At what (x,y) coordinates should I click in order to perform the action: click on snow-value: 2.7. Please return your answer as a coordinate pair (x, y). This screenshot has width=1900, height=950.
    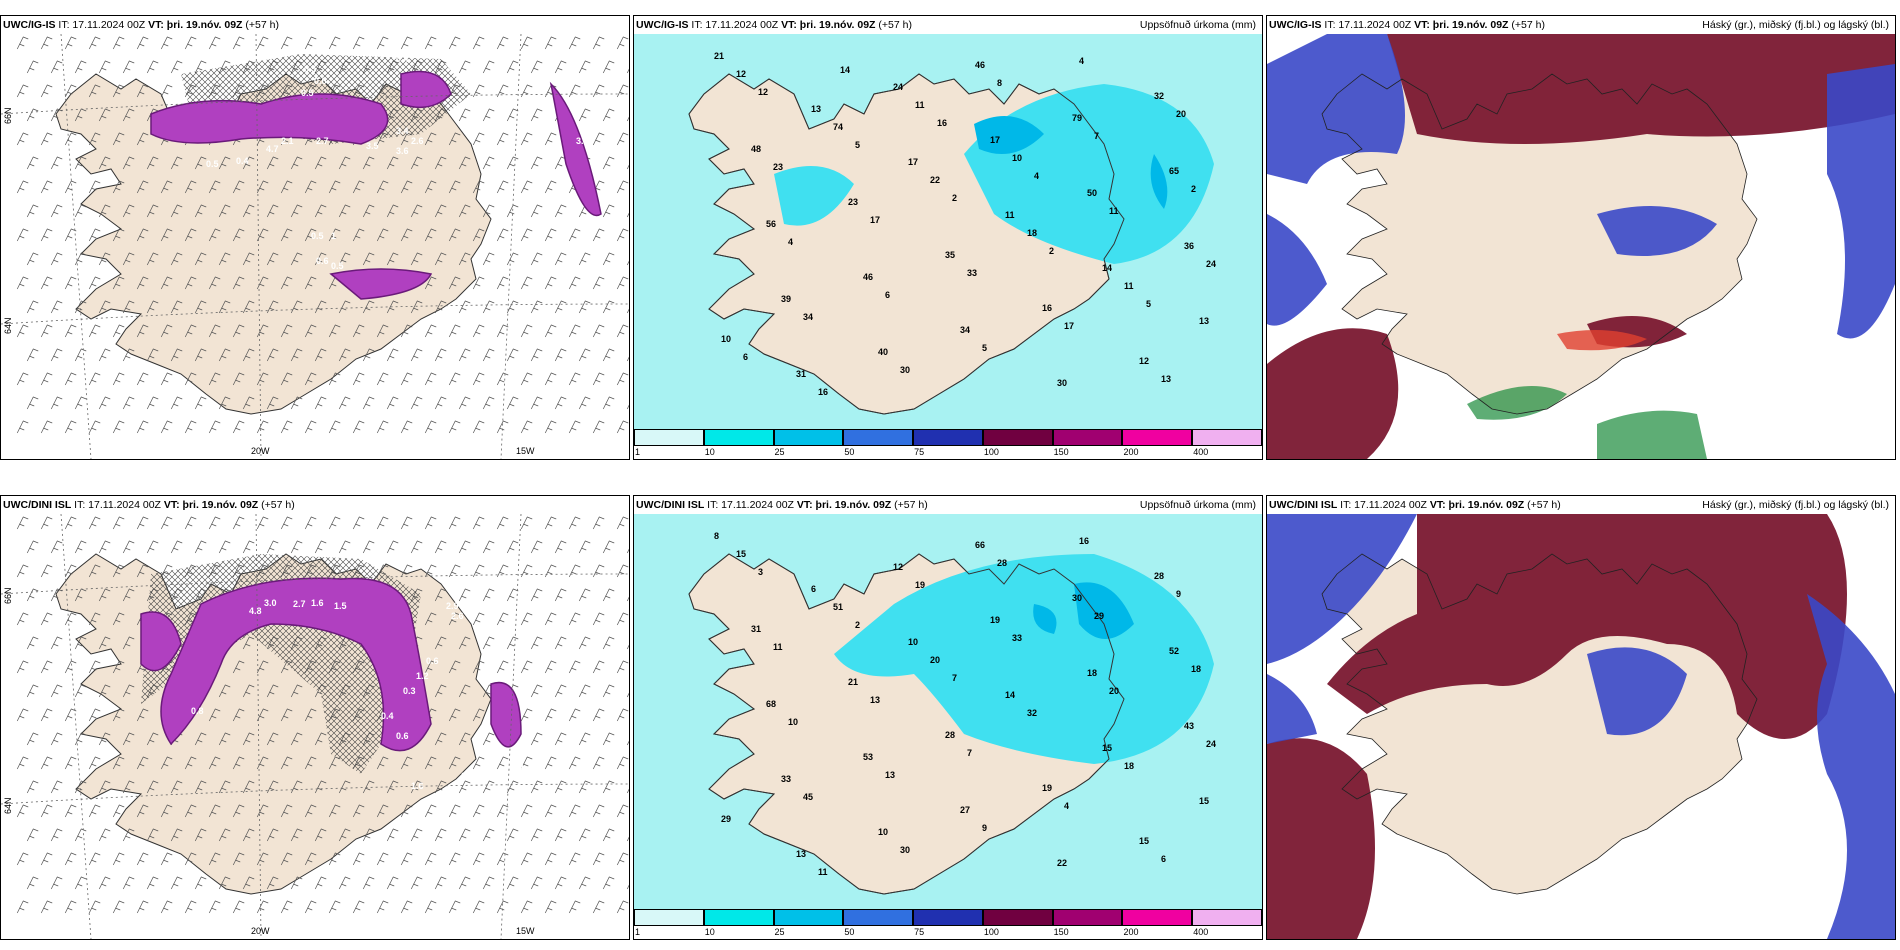
    Looking at the image, I should click on (299, 604).